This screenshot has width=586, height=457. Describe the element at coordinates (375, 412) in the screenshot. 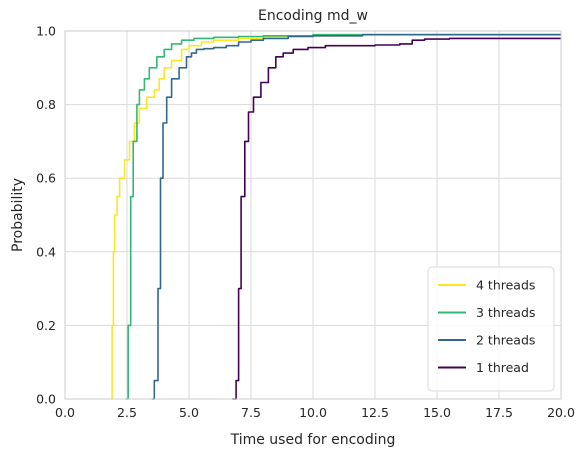

I see `x-tick-label: 12.5` at that location.